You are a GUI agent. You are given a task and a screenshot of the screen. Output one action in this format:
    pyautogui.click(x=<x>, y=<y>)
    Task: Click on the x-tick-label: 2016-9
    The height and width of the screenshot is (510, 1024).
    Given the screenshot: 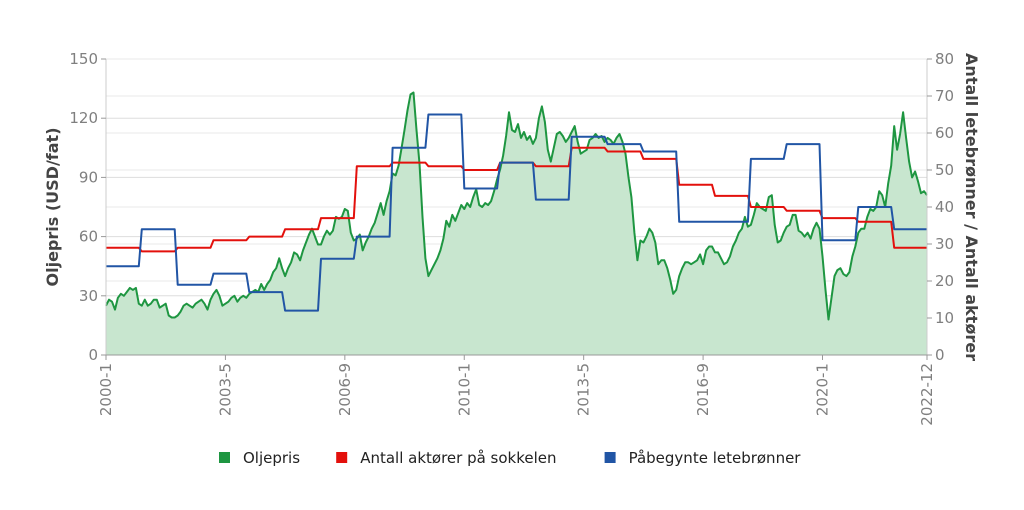 What is the action you would take?
    pyautogui.click(x=703, y=389)
    